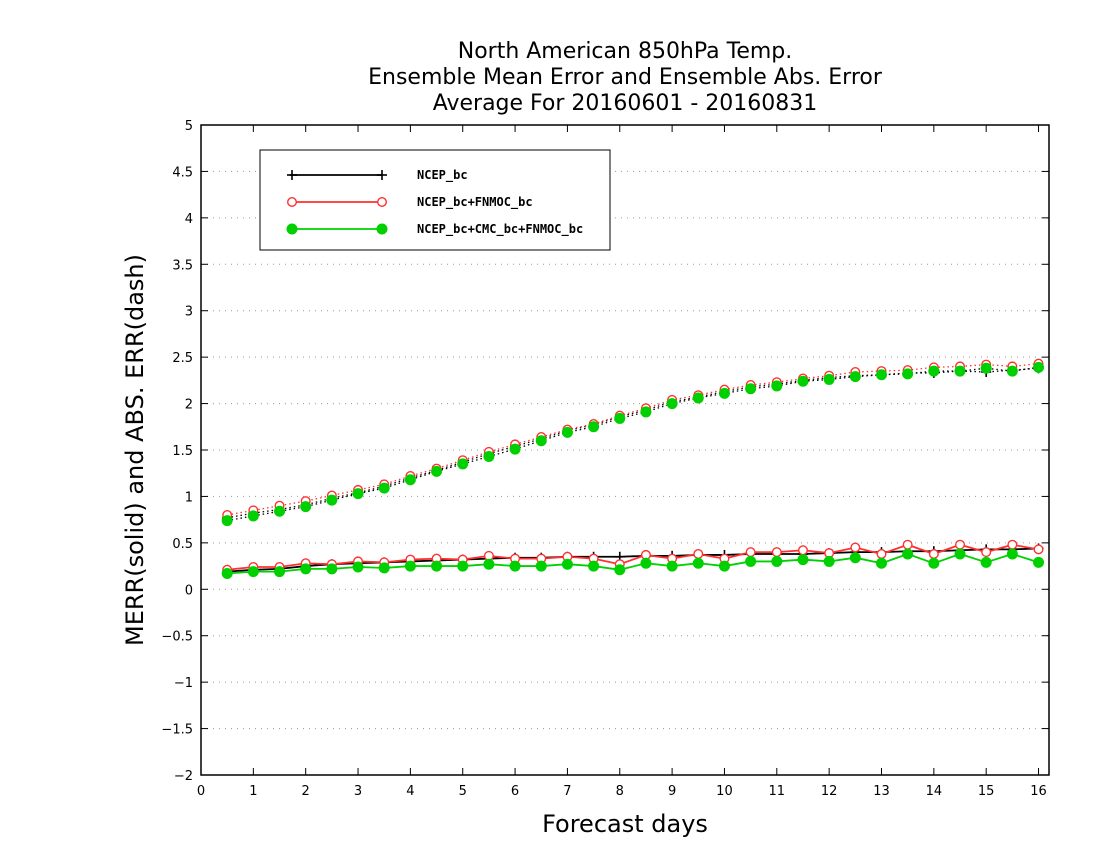 The height and width of the screenshot is (850, 1100). Describe the element at coordinates (189, 497) in the screenshot. I see `y-tick-label: 1` at that location.